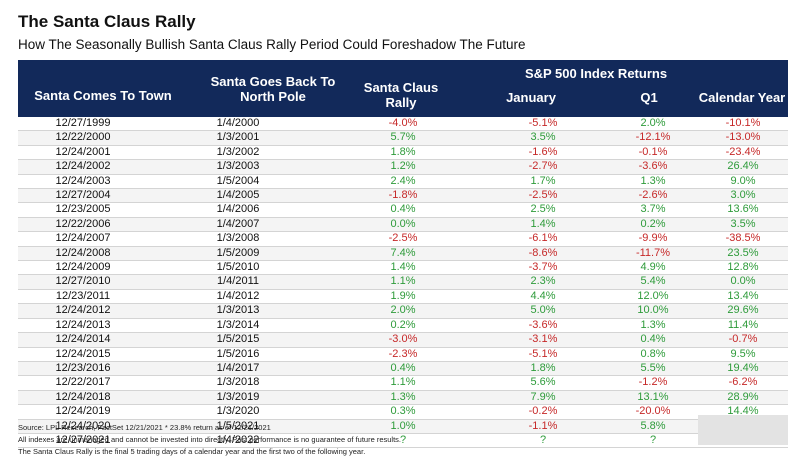 The height and width of the screenshot is (458, 800). Describe the element at coordinates (653, 326) in the screenshot. I see `cell-q1: 1.3%` at that location.